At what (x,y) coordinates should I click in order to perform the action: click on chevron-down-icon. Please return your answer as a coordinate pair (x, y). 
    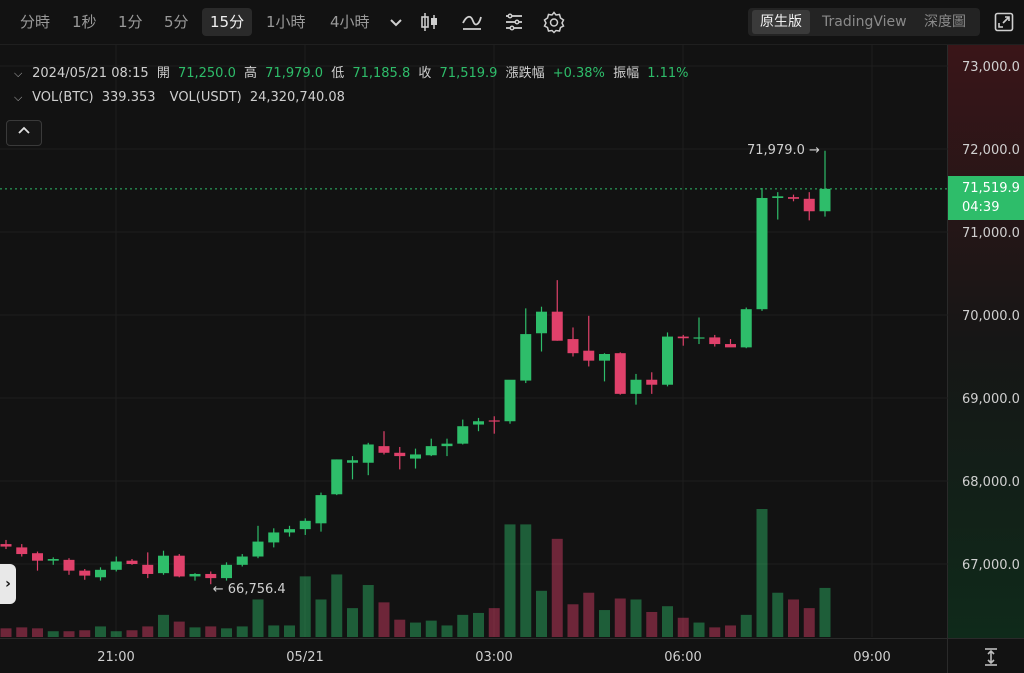
    Looking at the image, I should click on (396, 22).